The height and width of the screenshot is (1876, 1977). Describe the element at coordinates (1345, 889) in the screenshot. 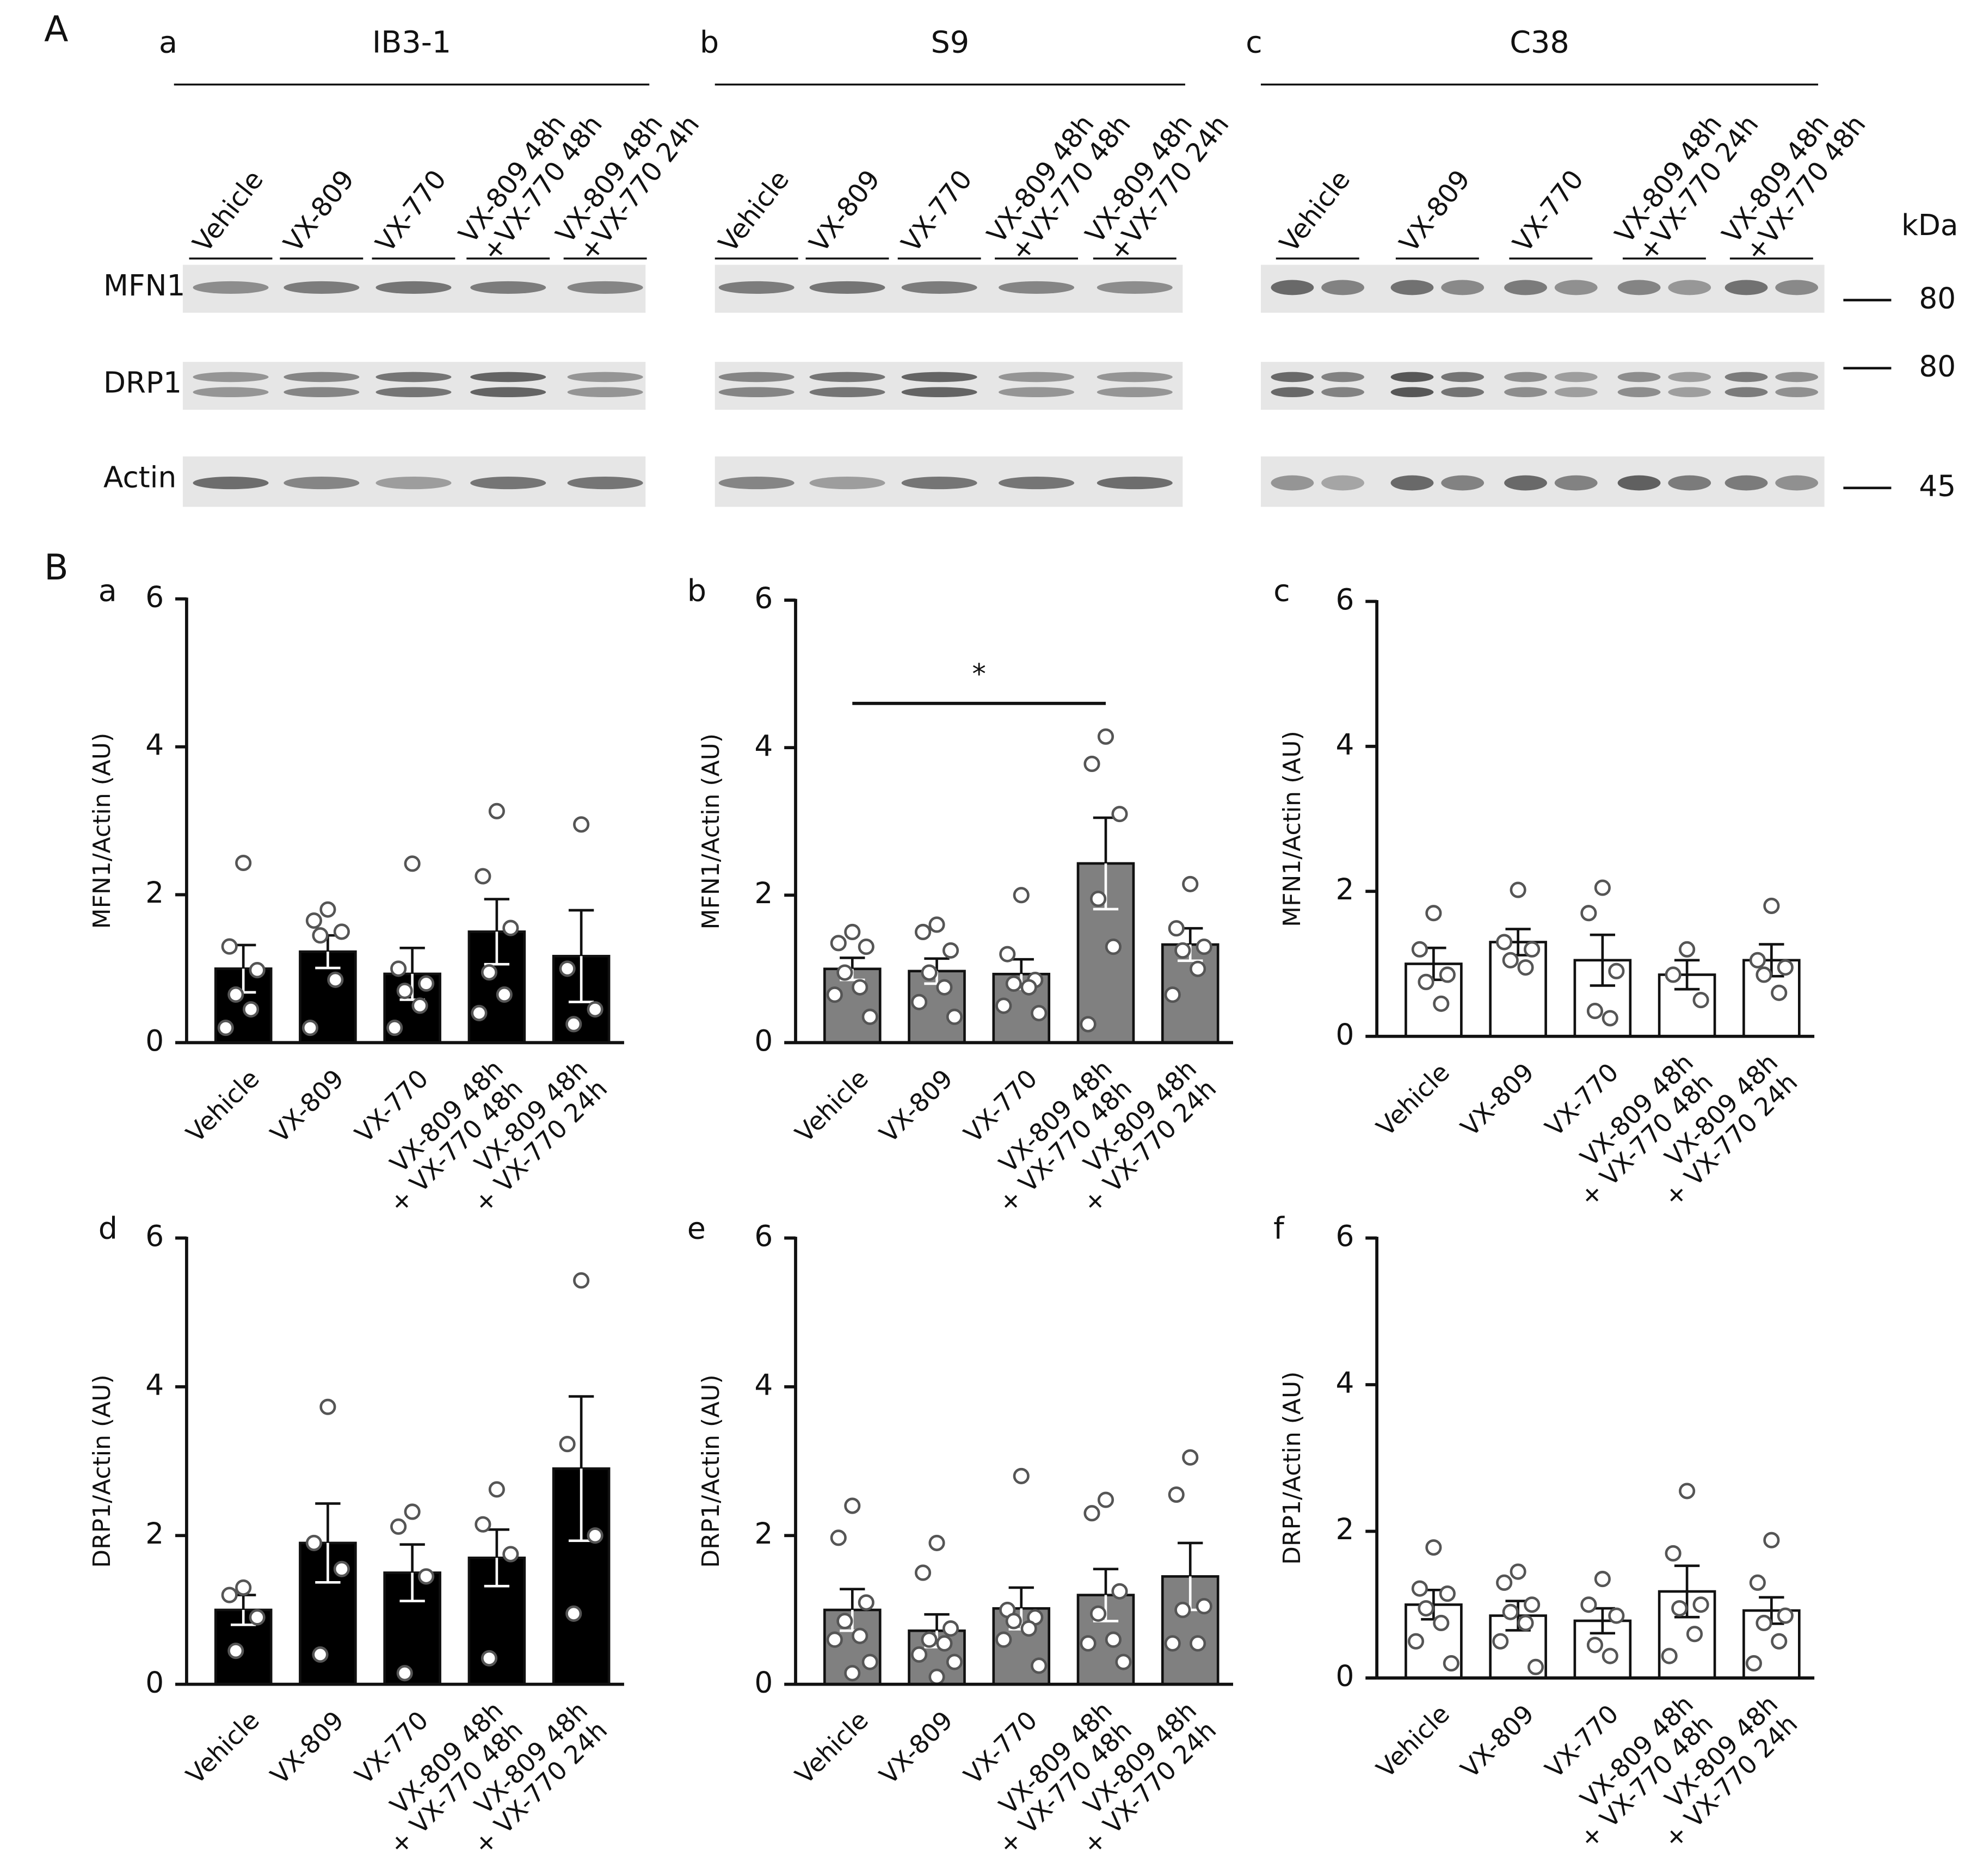

I see `y-tick-label: 2` at that location.